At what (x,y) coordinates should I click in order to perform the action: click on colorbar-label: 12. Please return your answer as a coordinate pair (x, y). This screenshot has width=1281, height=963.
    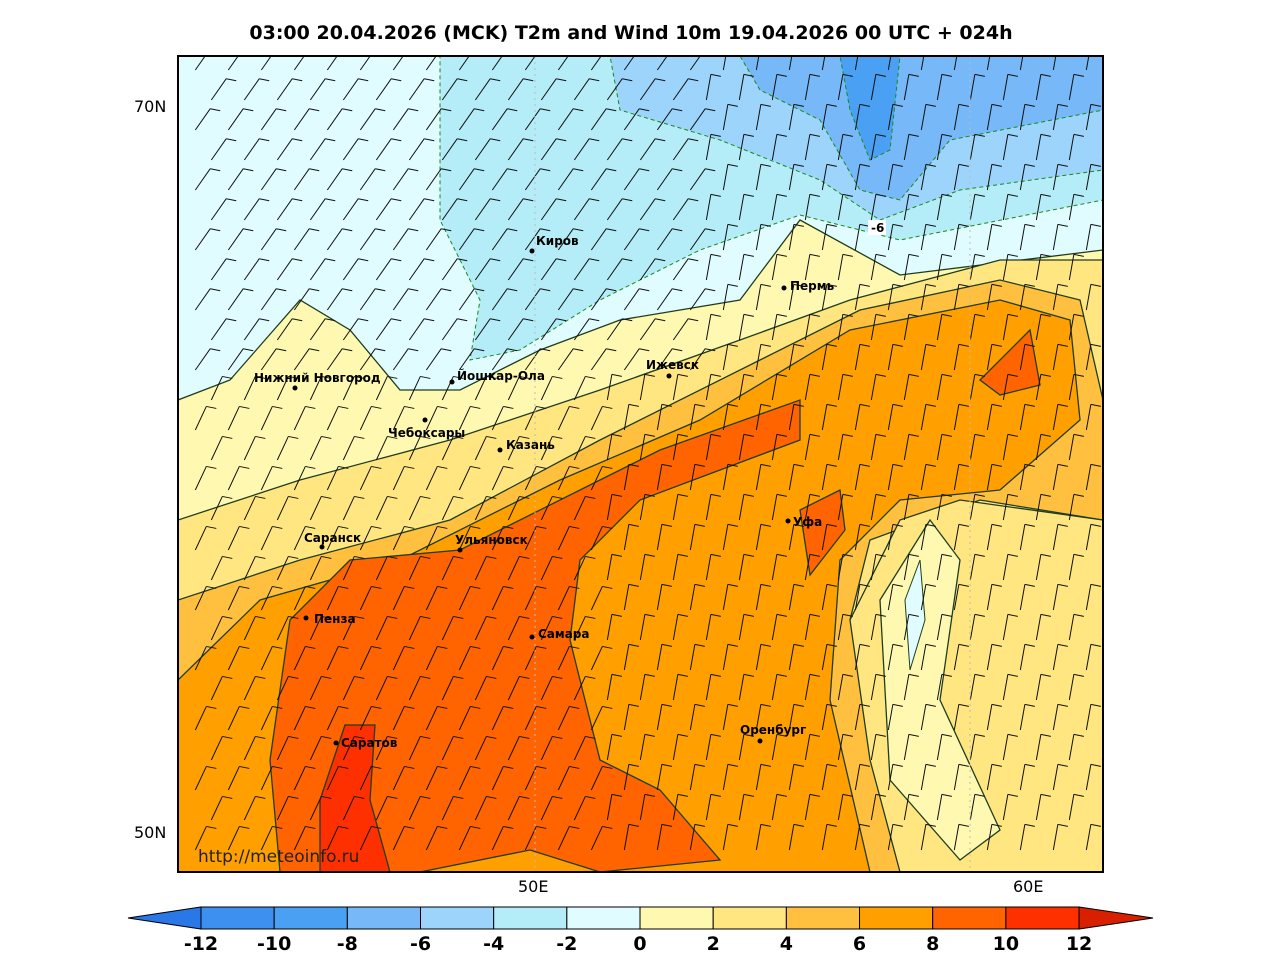
    Looking at the image, I should click on (1079, 944).